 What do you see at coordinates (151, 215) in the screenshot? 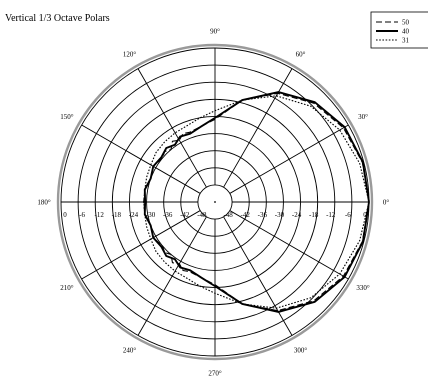
I see `db-label-left-5: -30` at bounding box center [151, 215].